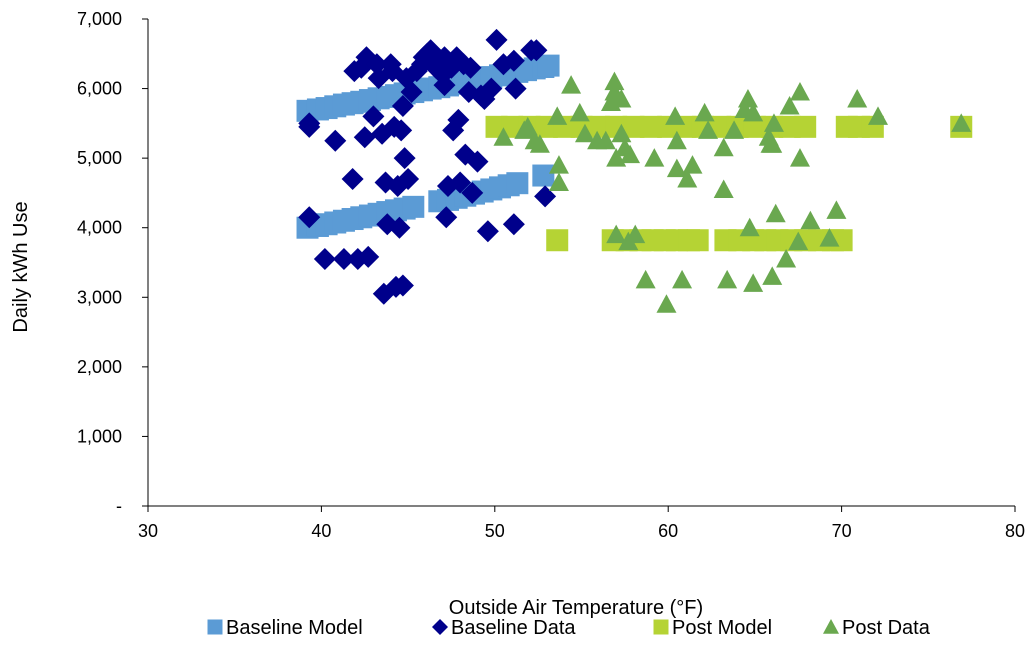  I want to click on y-tick-label: 2,000, so click(99, 367).